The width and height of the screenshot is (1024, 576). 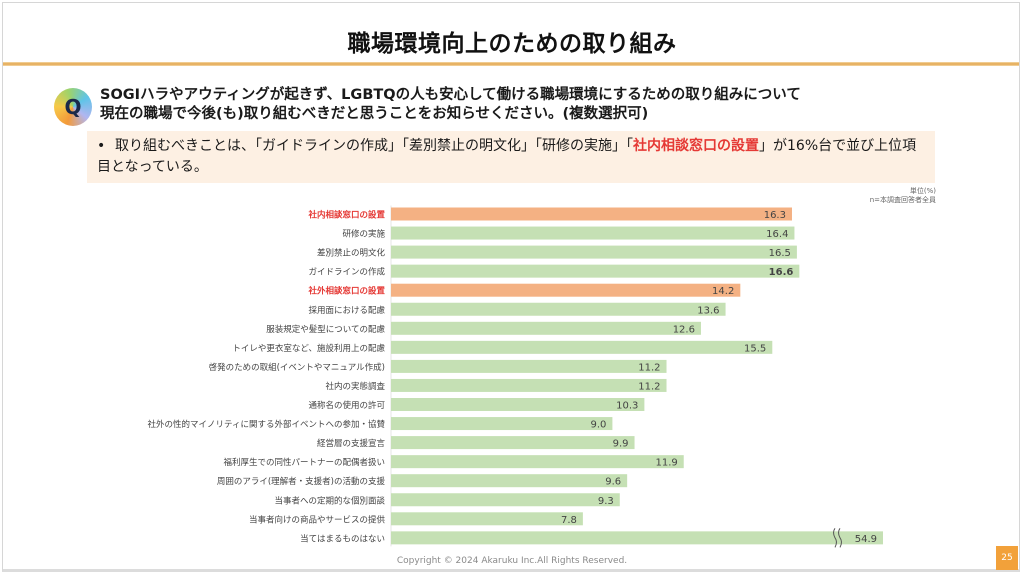 I want to click on value-label: 9.6, so click(x=613, y=482).